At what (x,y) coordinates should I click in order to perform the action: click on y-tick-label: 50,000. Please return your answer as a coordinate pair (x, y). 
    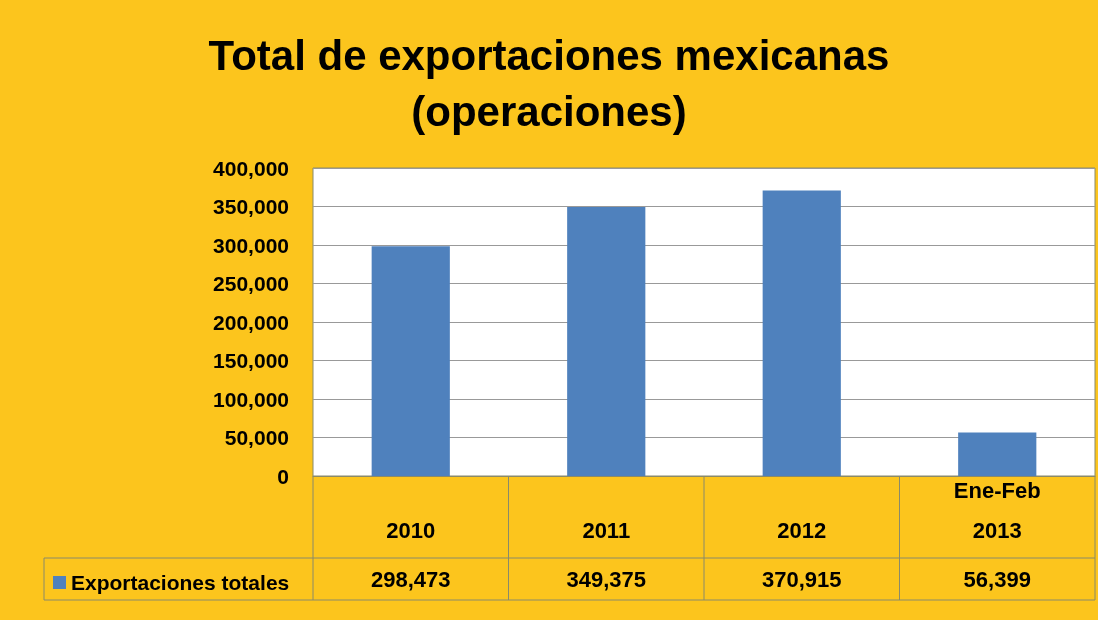
    Looking at the image, I should click on (256, 437).